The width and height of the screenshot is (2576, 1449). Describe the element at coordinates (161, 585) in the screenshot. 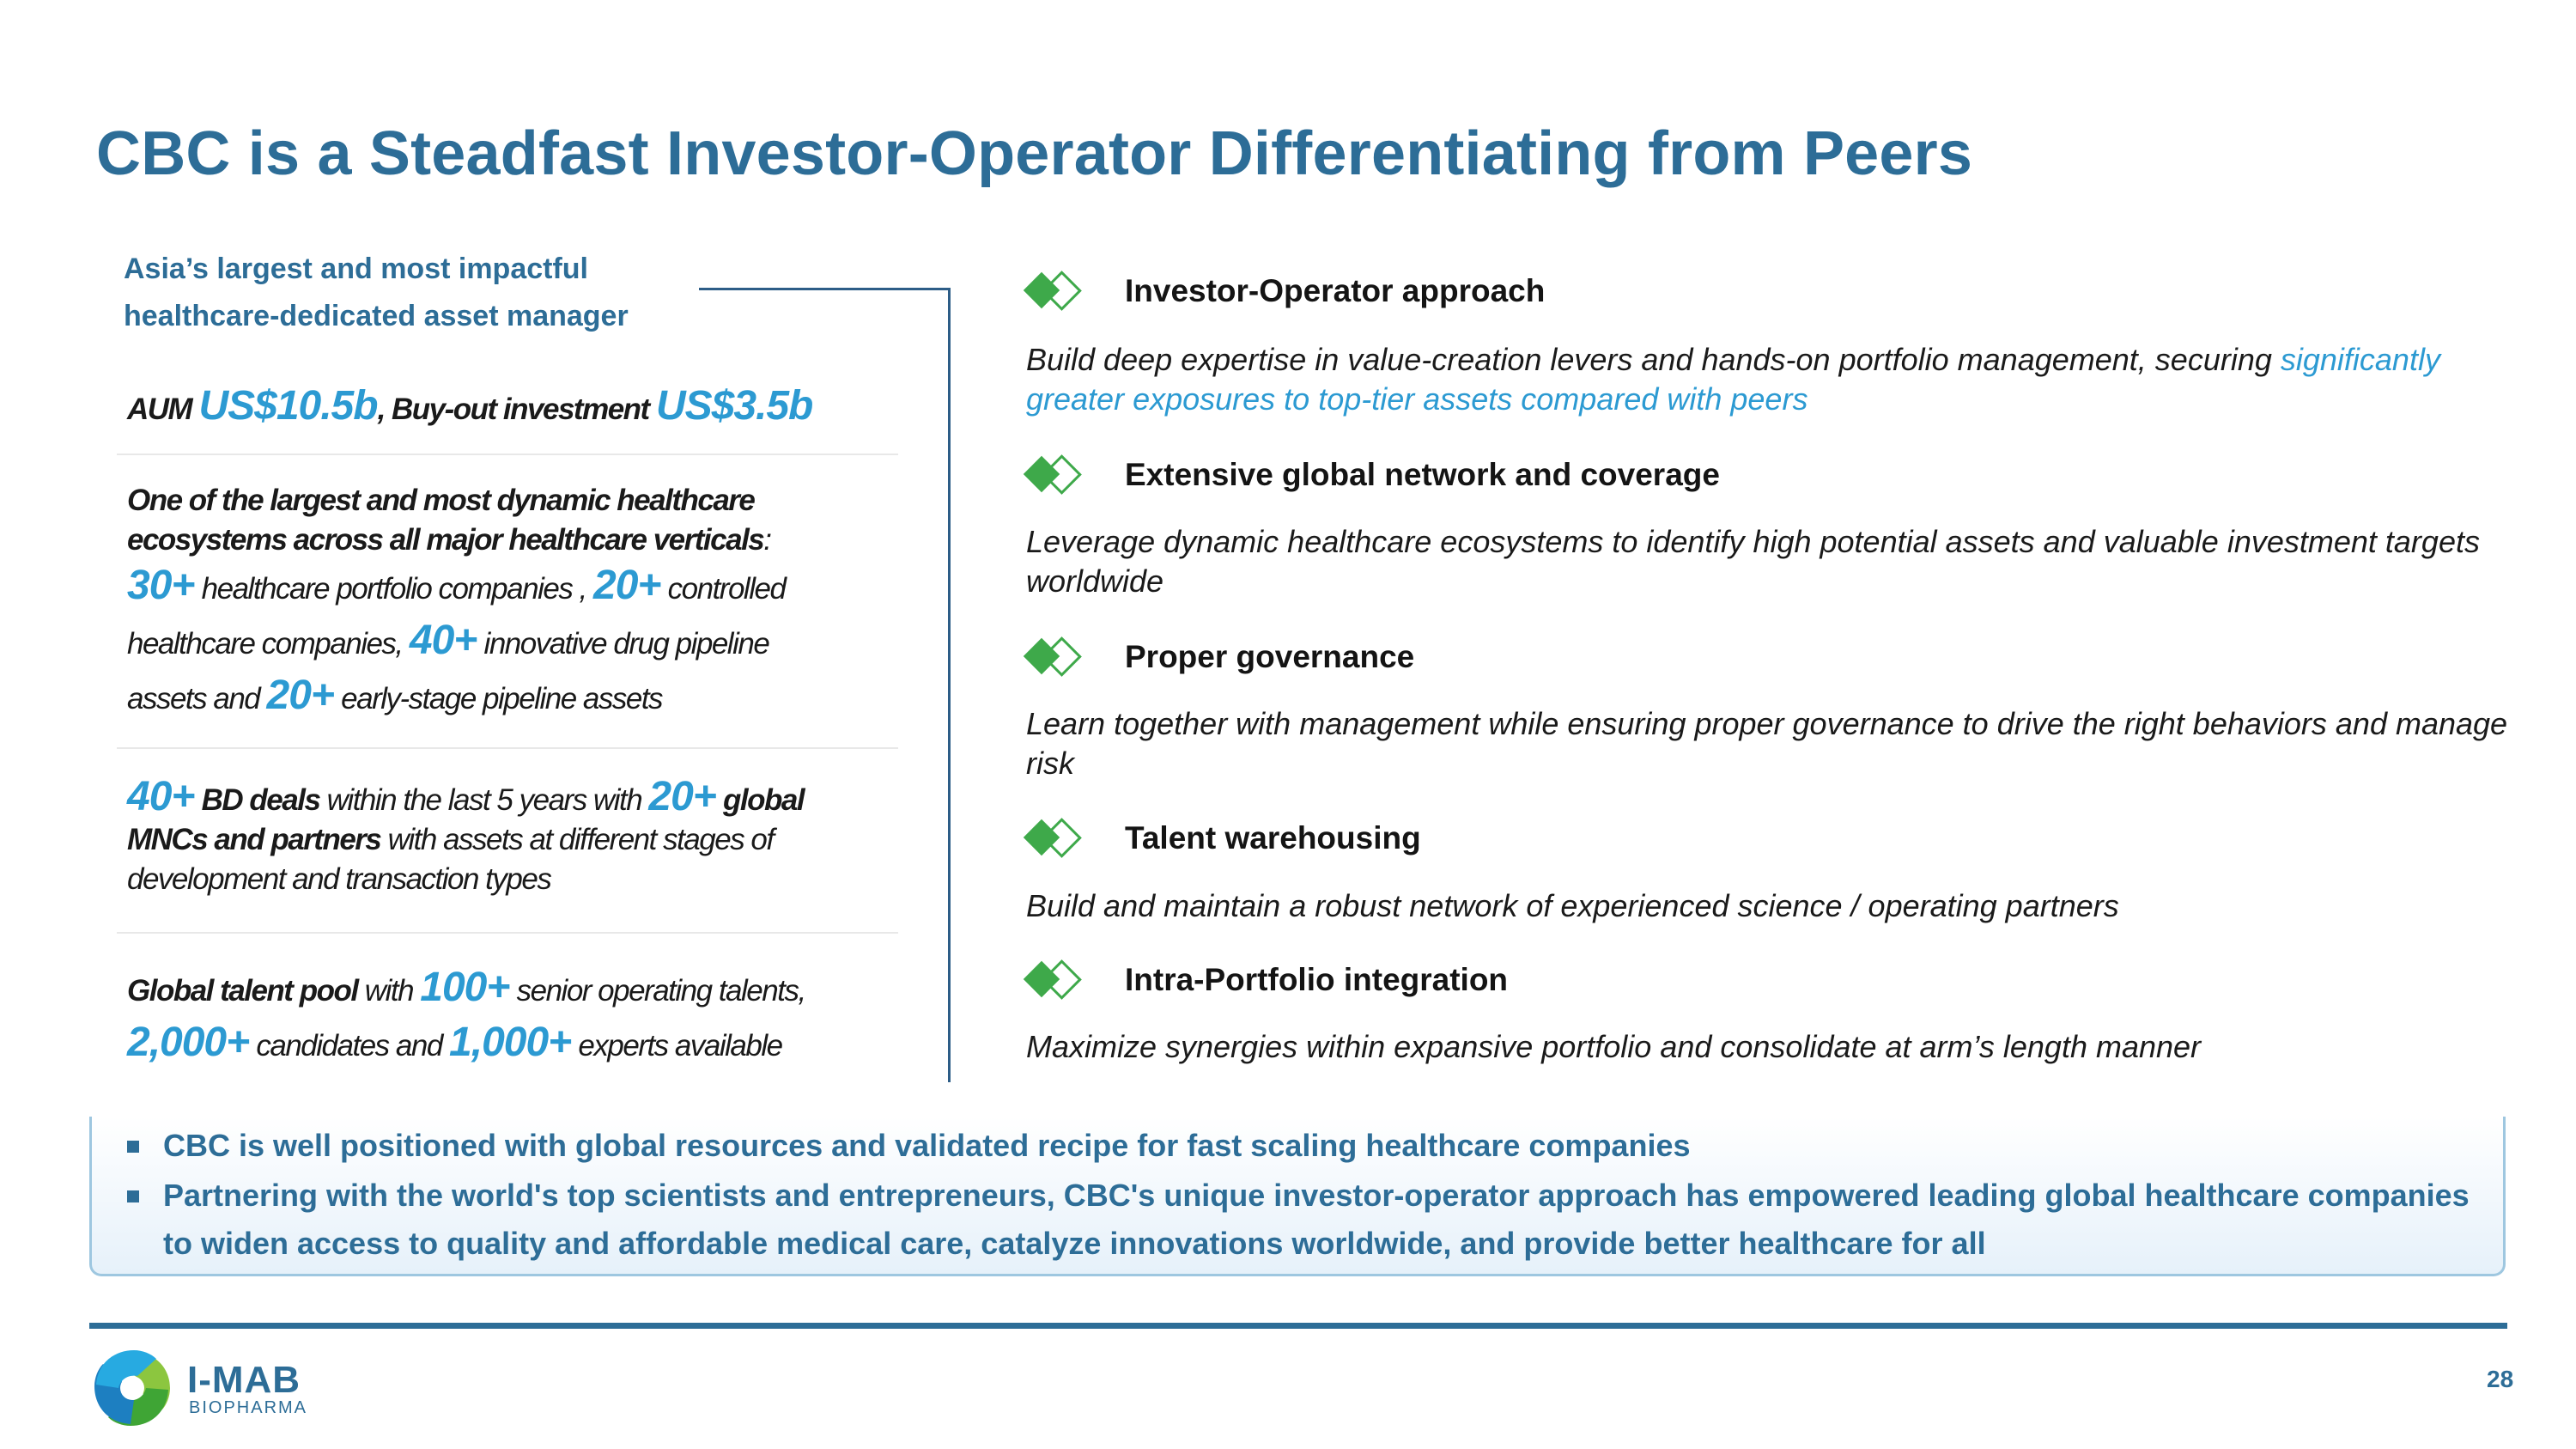

I see `portfolio-count: 30+` at that location.